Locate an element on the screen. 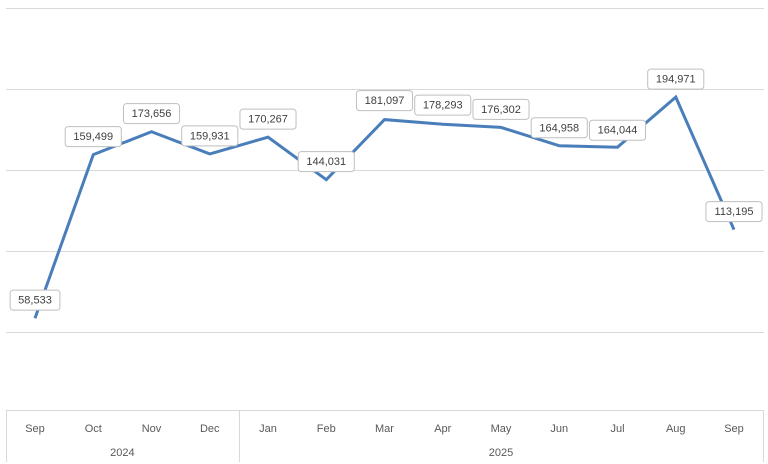 The height and width of the screenshot is (464, 768). svg-text: 173,656 is located at coordinates (152, 114).